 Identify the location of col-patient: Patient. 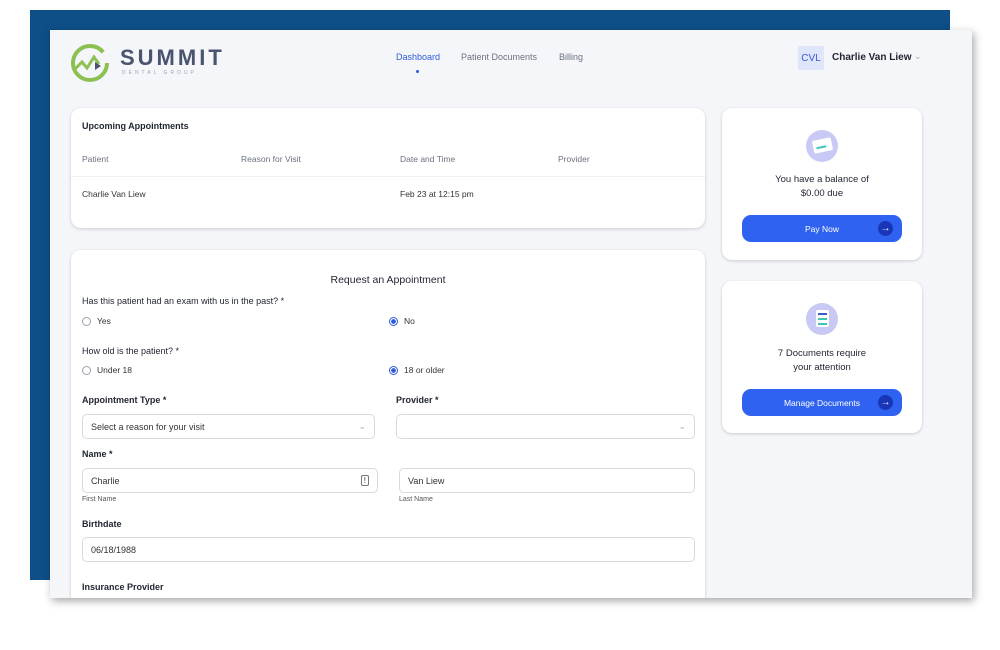
(95, 159).